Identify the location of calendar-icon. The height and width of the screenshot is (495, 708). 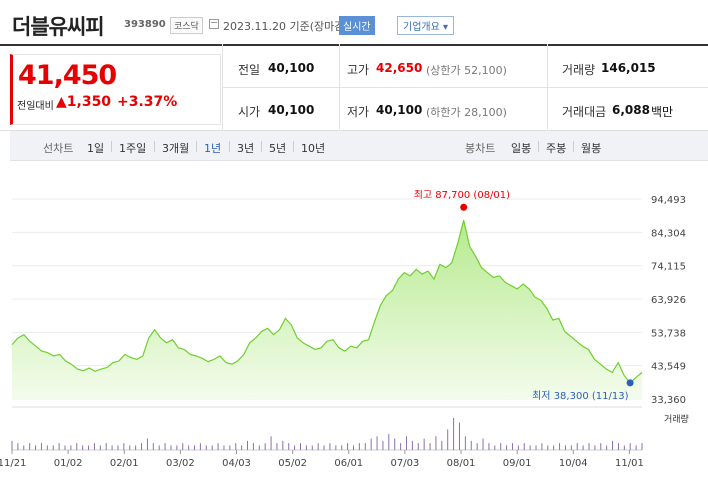
(214, 24).